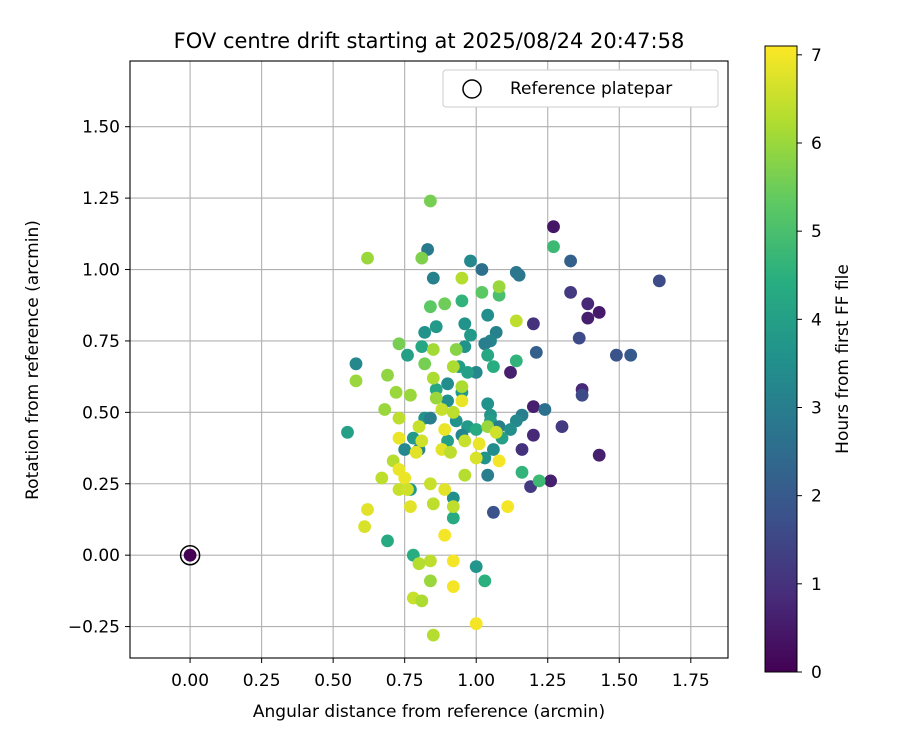  Describe the element at coordinates (101, 485) in the screenshot. I see `y-tick-label: 0.25` at that location.